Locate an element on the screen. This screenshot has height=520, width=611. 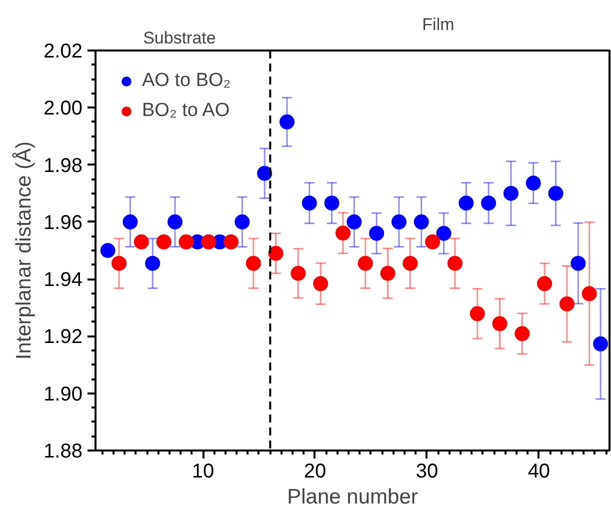
y-tick-label: 1.98 is located at coordinates (63, 165).